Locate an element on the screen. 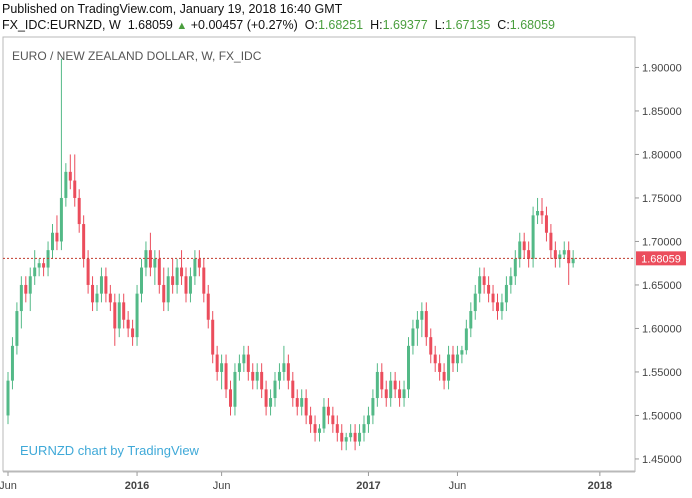  time-axis: Jun 2016 Jun 2017 Jun 2018 is located at coordinates (306, 482).